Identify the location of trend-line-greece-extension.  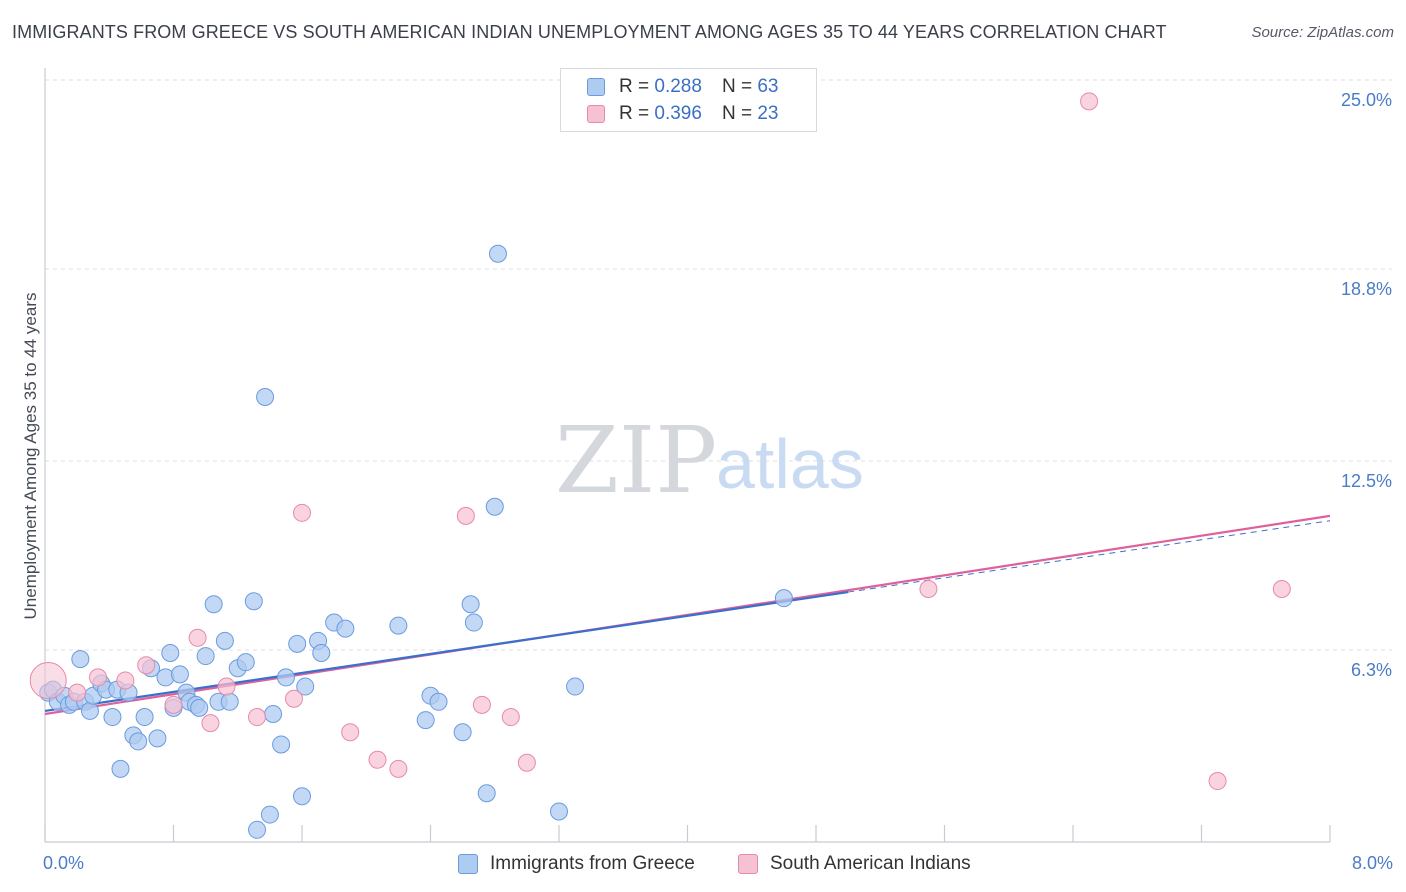
(1089, 556).